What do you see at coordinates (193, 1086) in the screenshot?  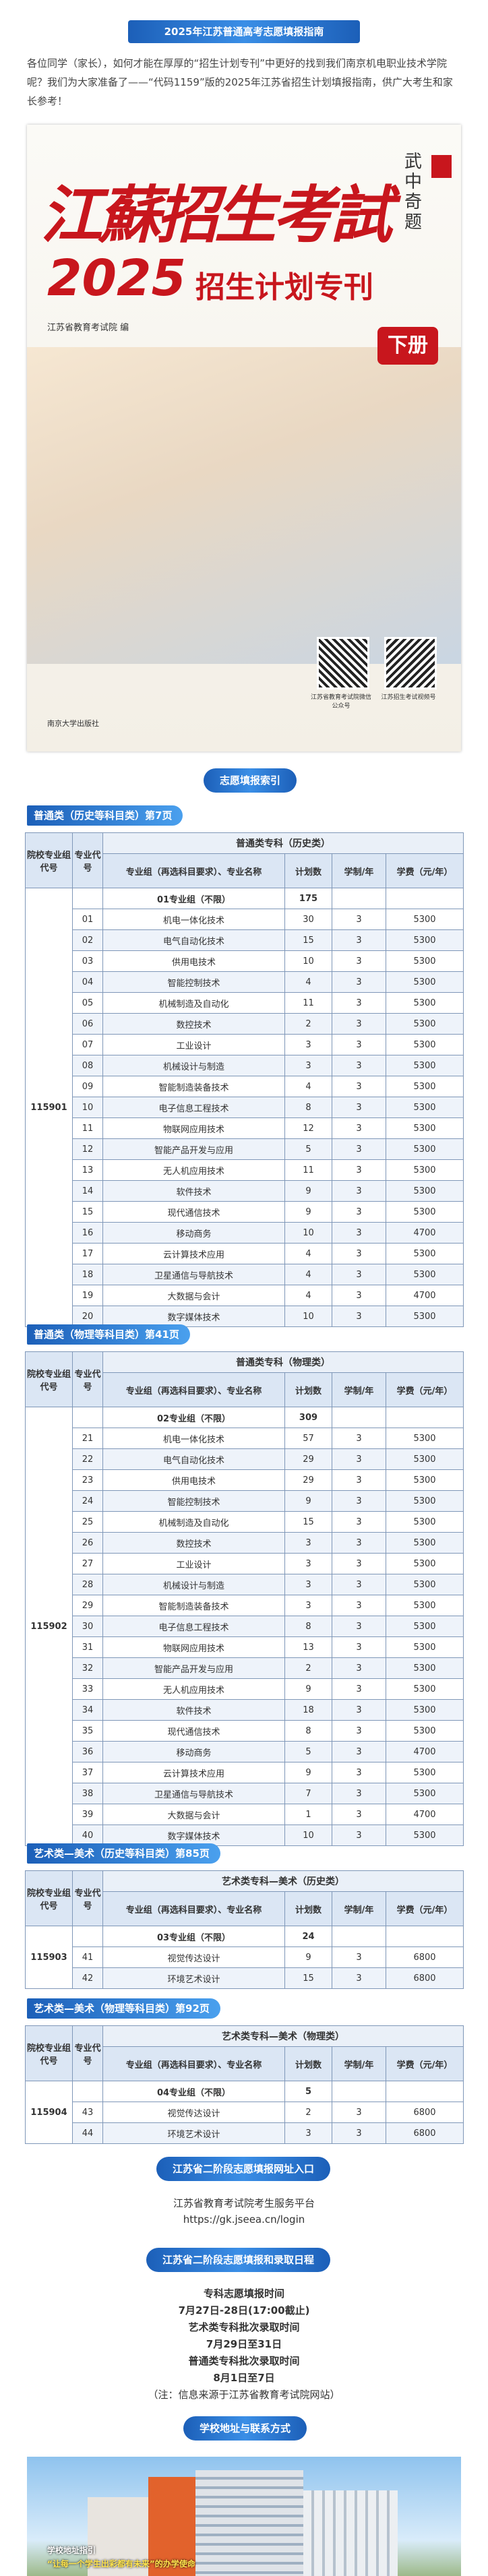 I see `major-name: 智能制造装备技术` at bounding box center [193, 1086].